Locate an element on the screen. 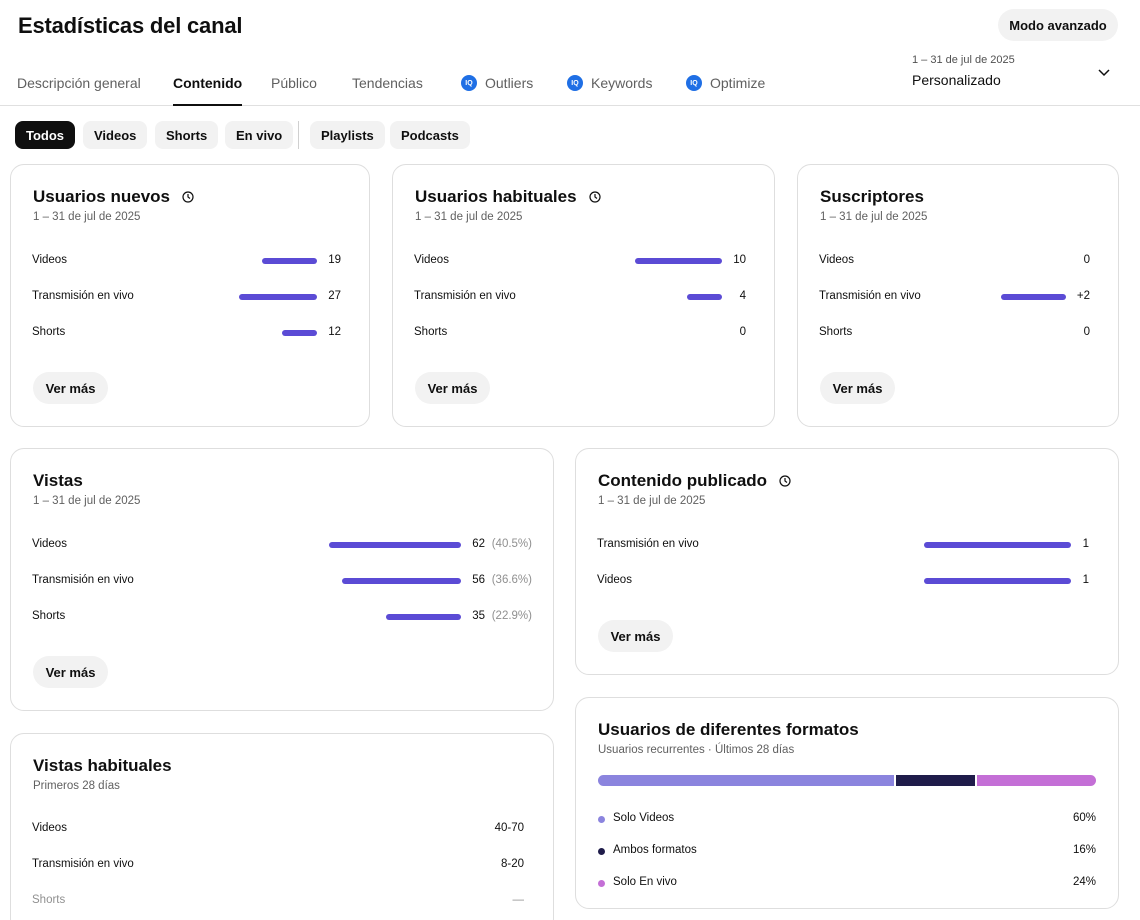 This screenshot has width=1140, height=920. metric-row: Transmisión en vivo 56 (36.6%) is located at coordinates (282, 582).